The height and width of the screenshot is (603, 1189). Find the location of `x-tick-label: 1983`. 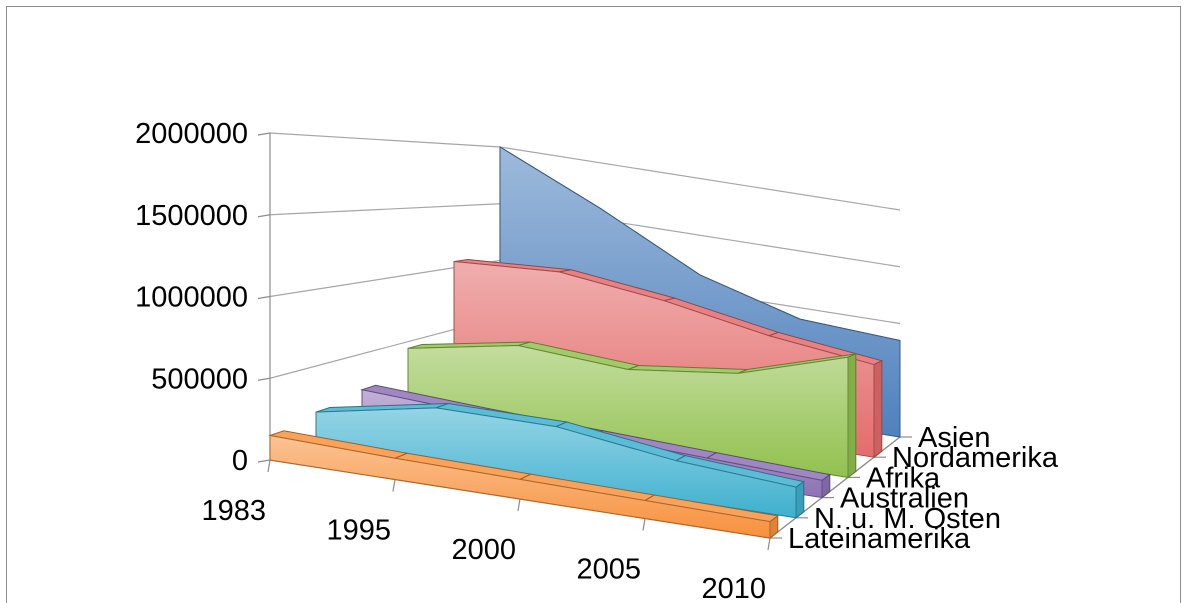

x-tick-label: 1983 is located at coordinates (233, 511).